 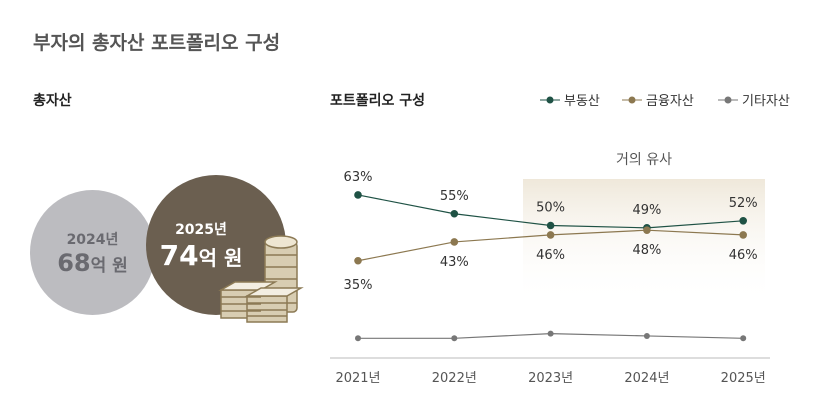 I want to click on data-label: 49%, so click(x=646, y=210).